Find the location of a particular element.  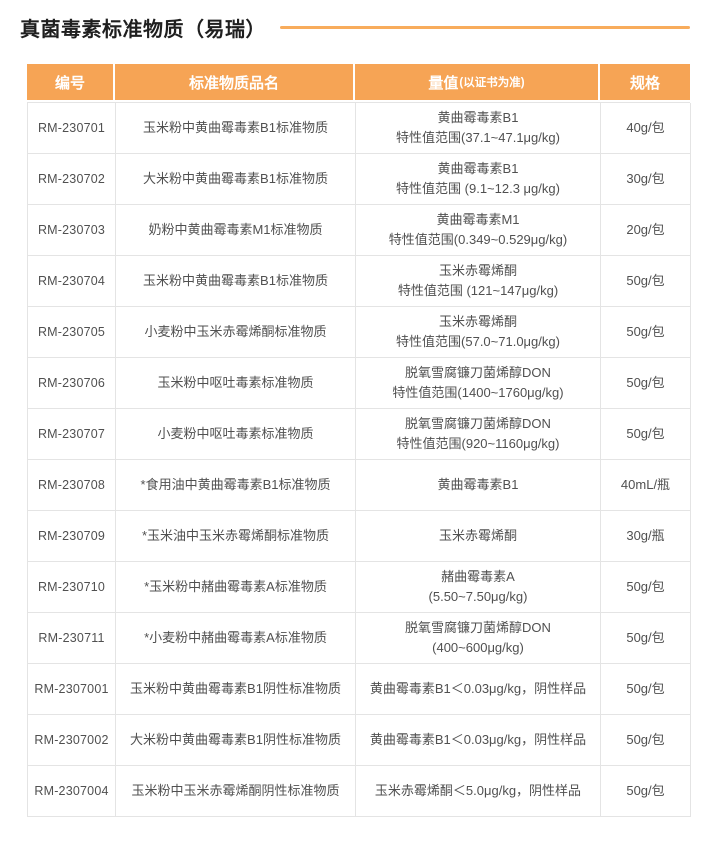

row-value-cell: 玉米赤霉烯酮＜5.0μg/kg，阴性样品 is located at coordinates (478, 791).